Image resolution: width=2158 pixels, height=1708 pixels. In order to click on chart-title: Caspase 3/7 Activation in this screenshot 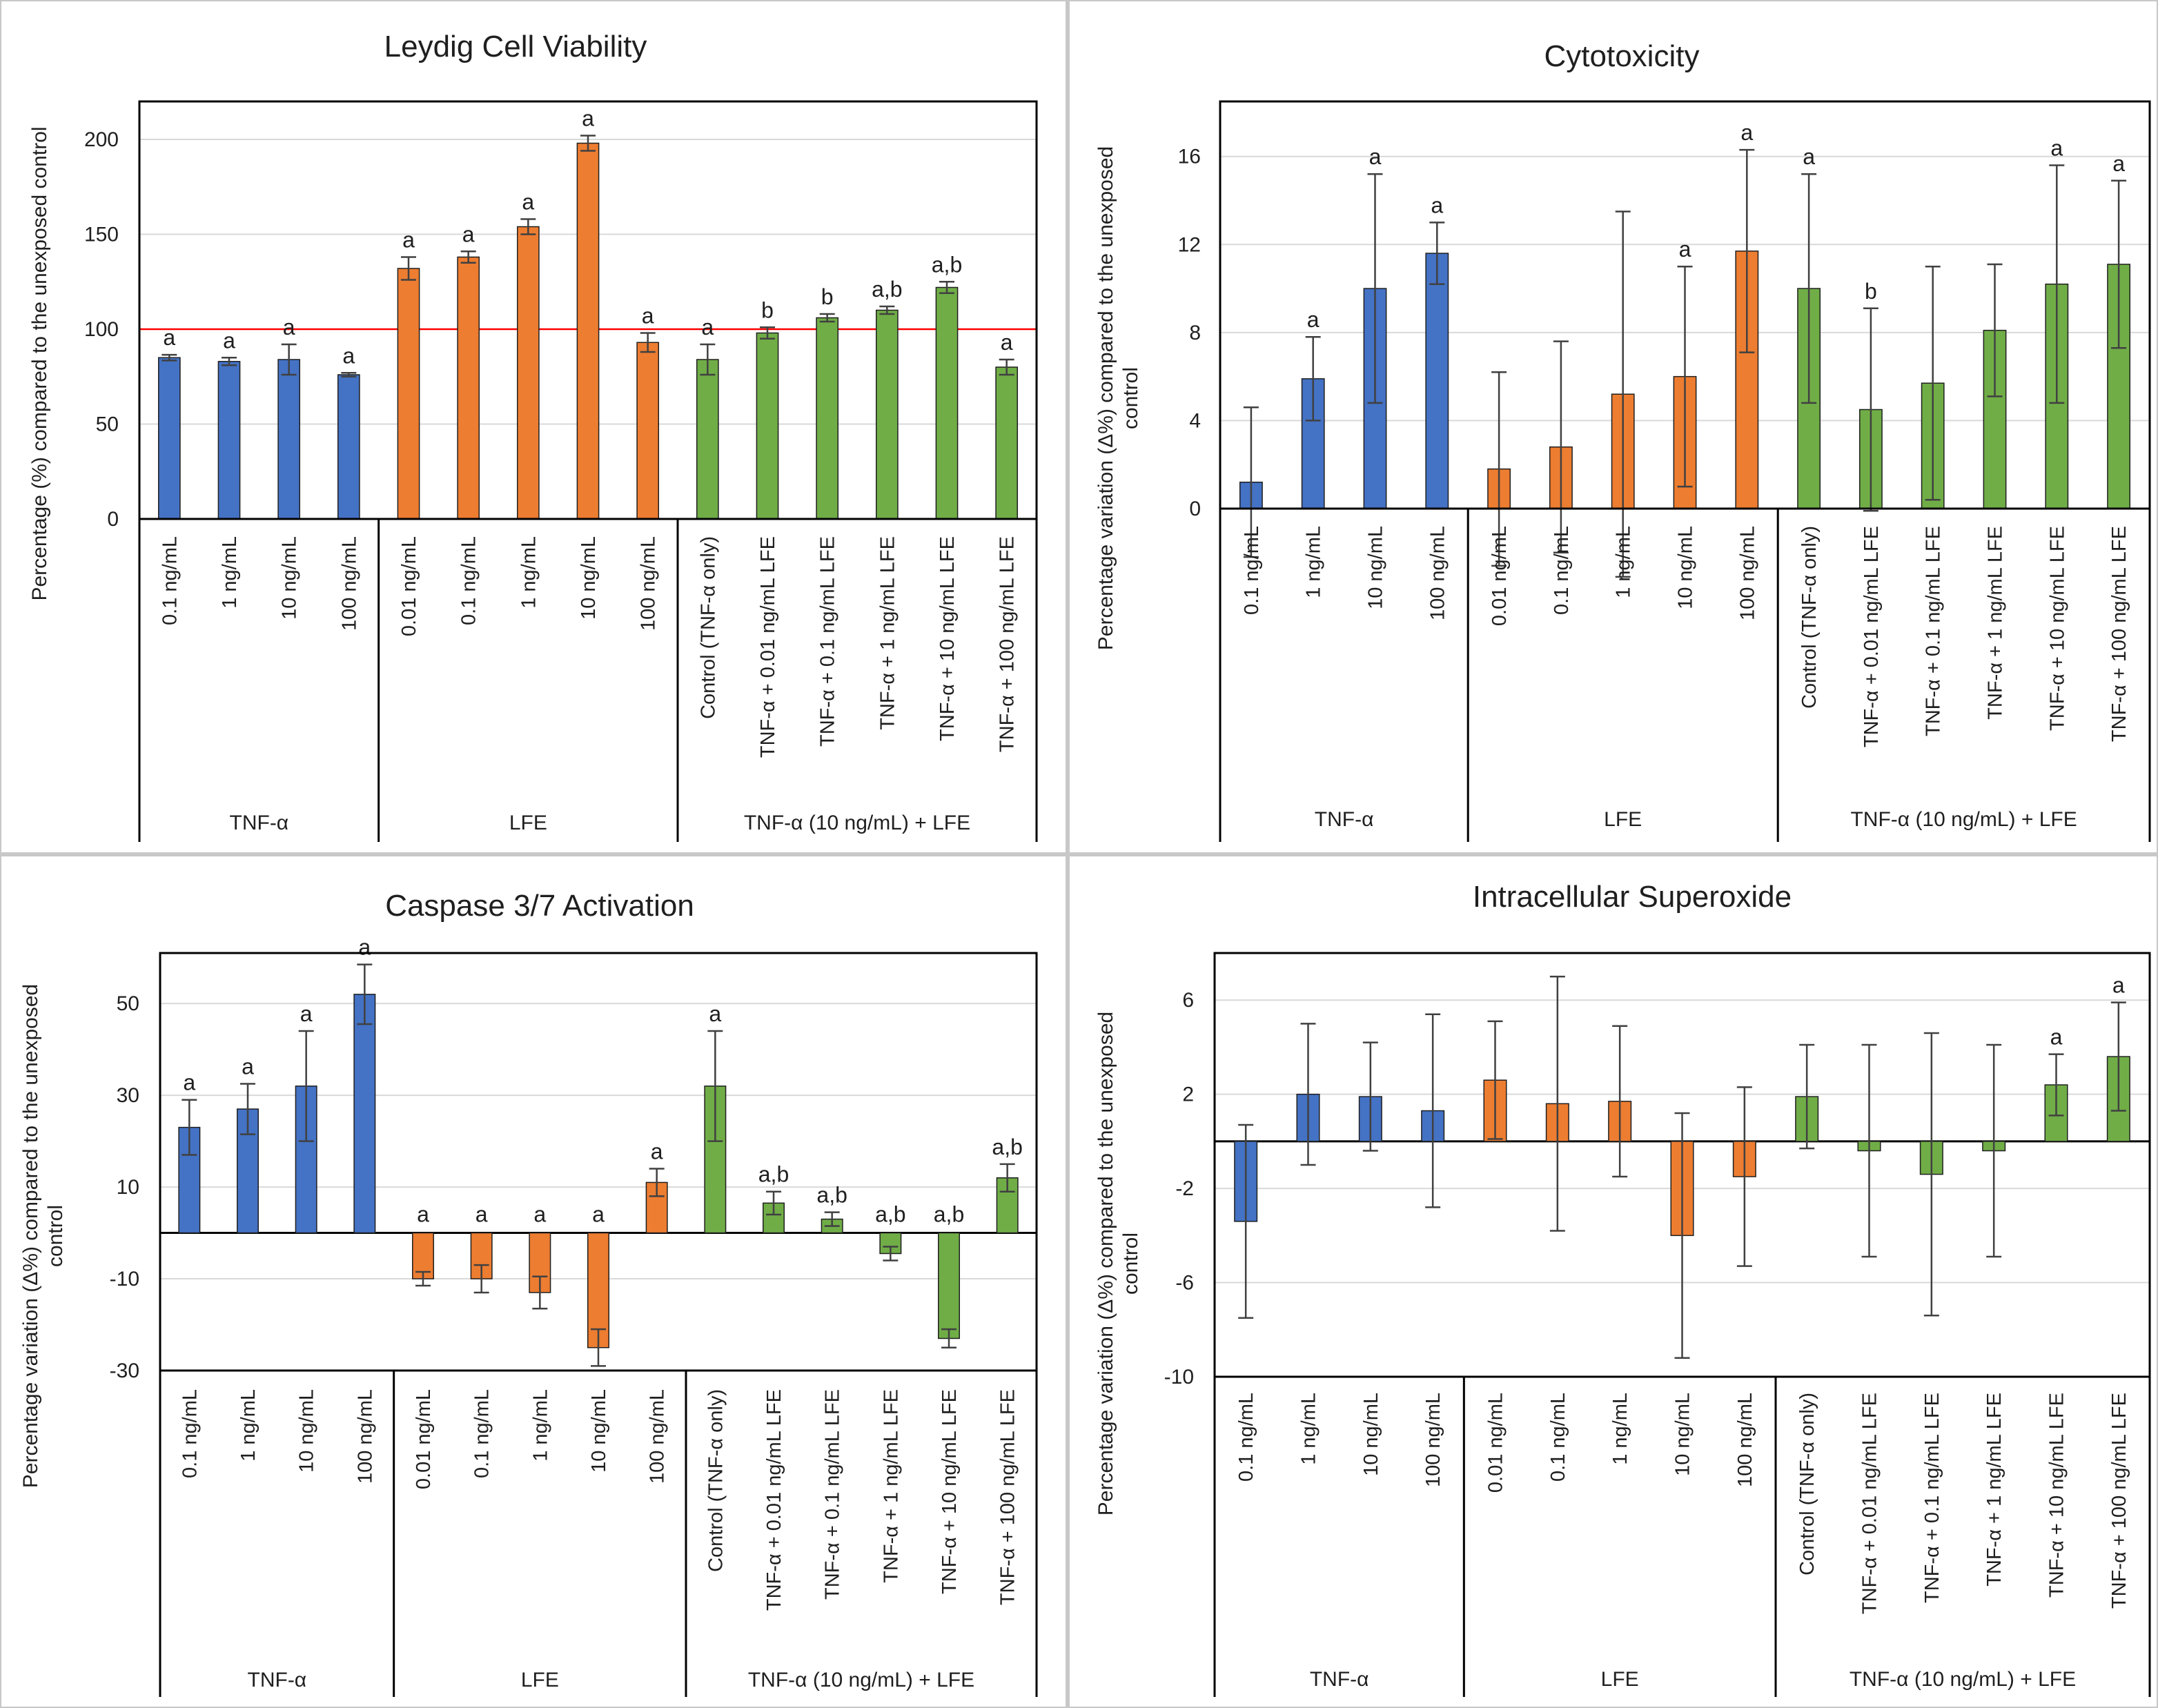, I will do `click(539, 906)`.